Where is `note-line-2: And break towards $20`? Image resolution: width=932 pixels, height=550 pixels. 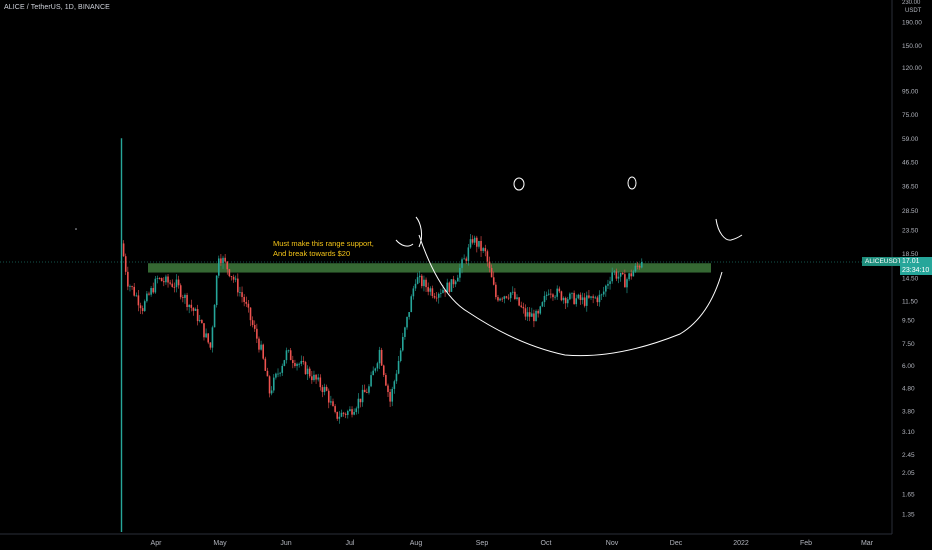
note-line-2: And break towards $20 is located at coordinates (311, 253).